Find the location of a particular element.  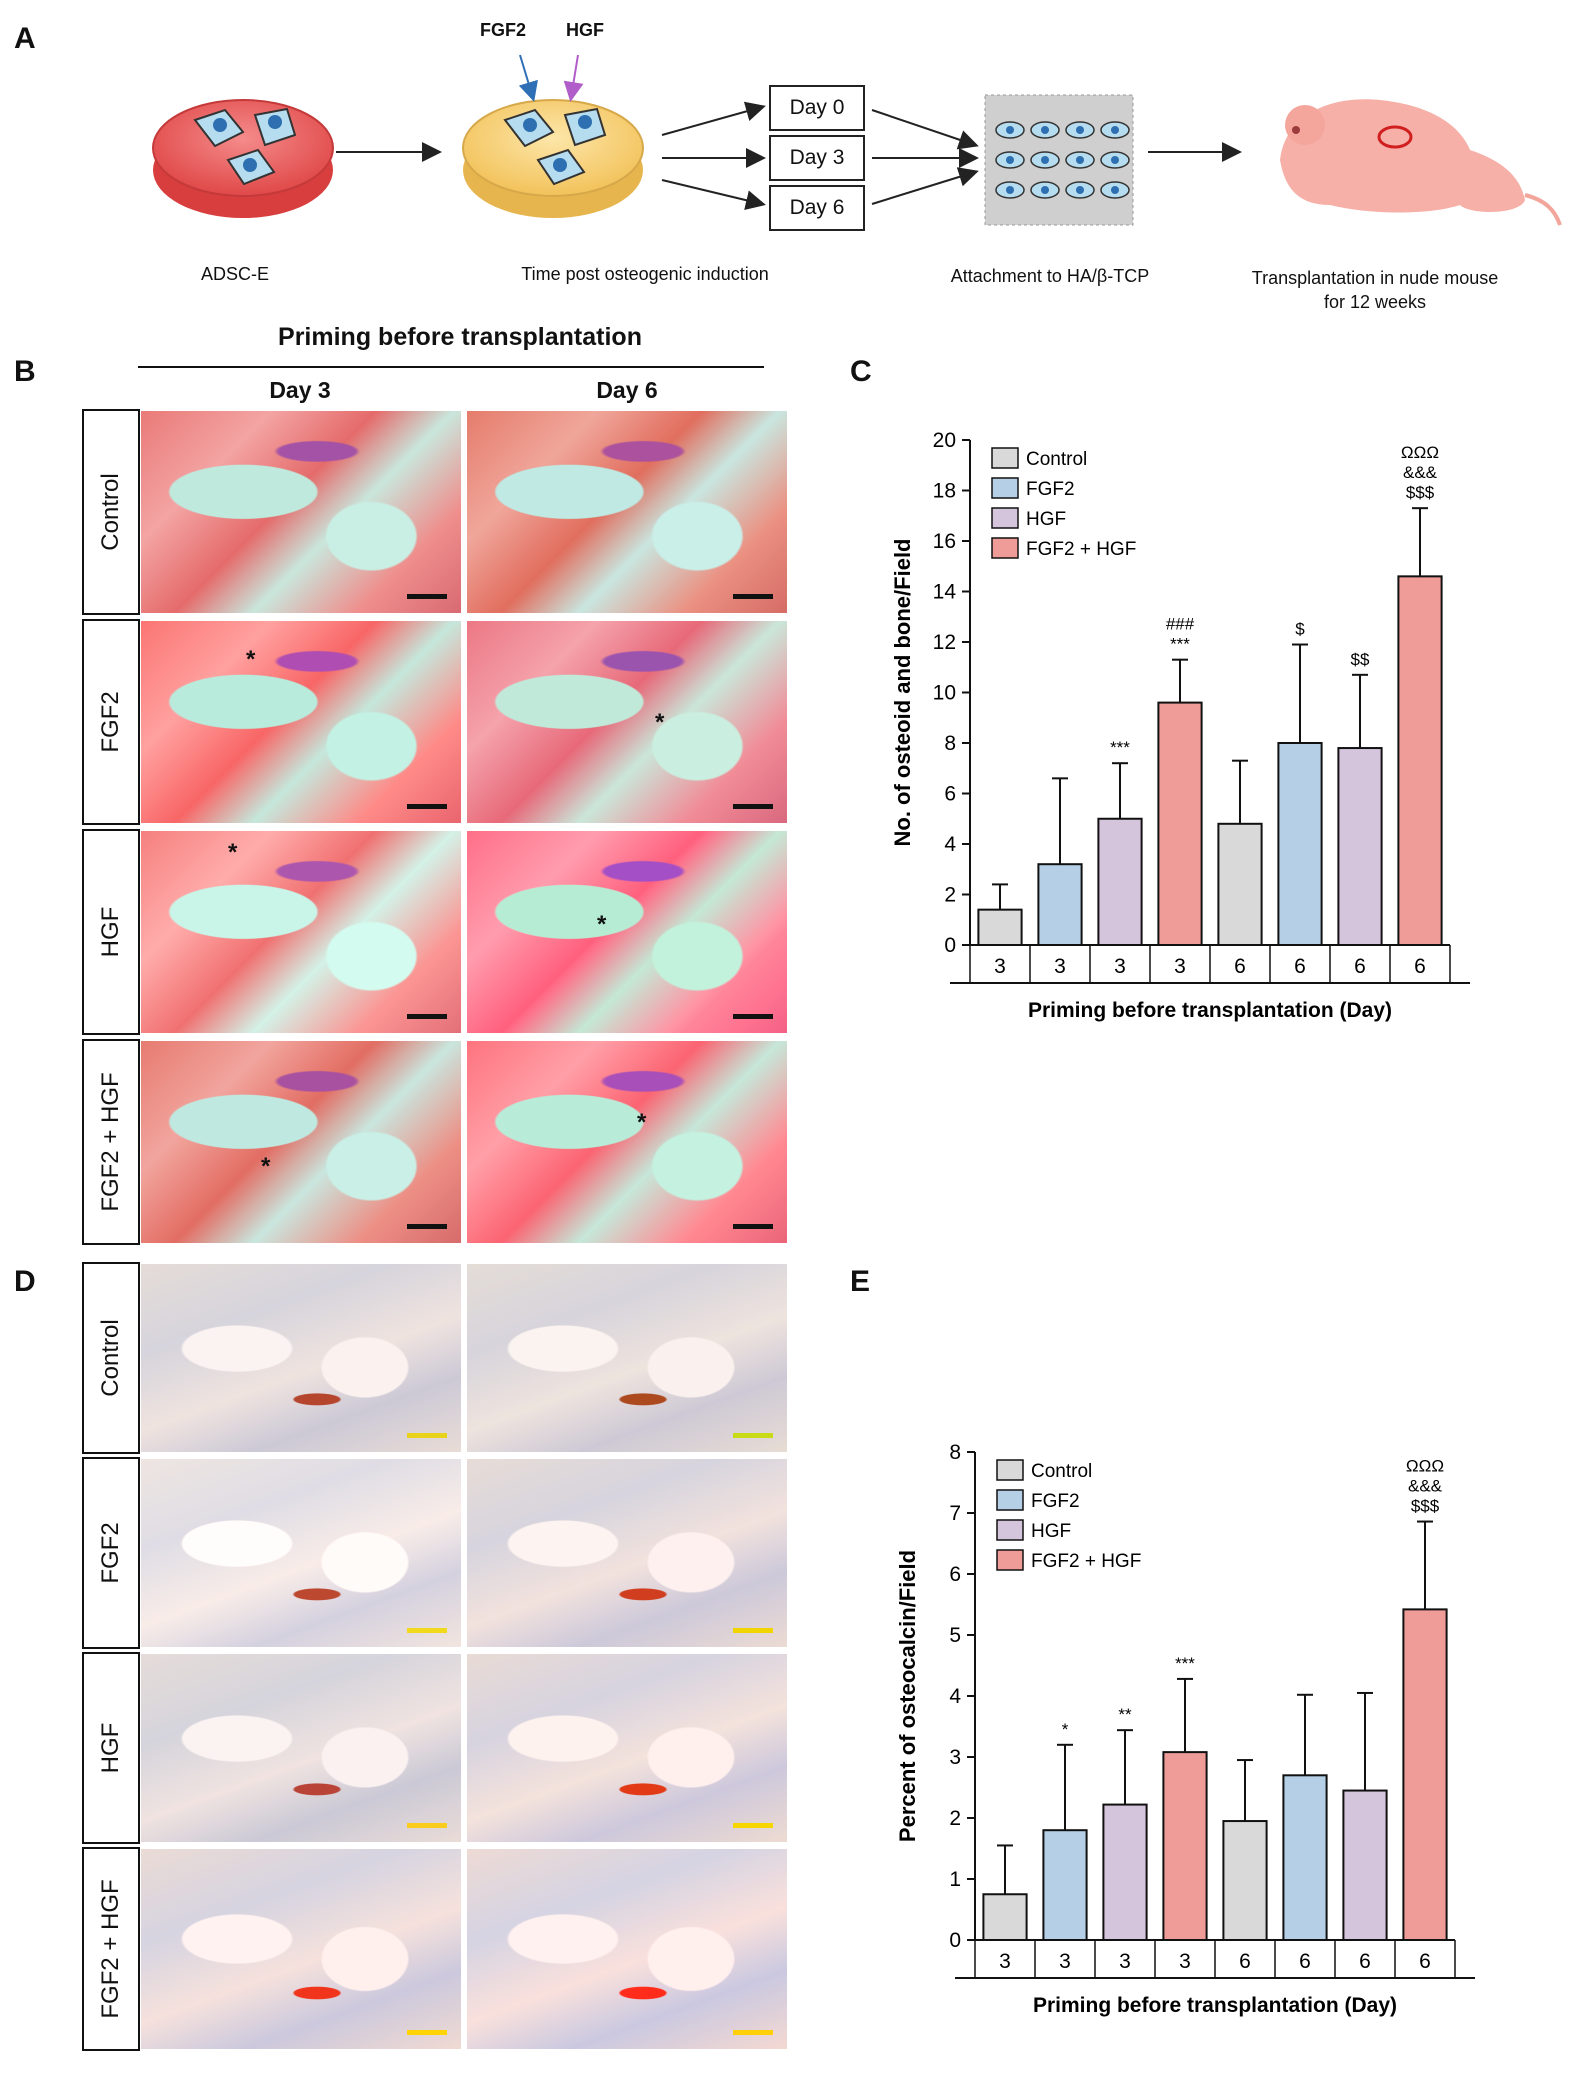

y-tick-label: 8 is located at coordinates (950, 743).